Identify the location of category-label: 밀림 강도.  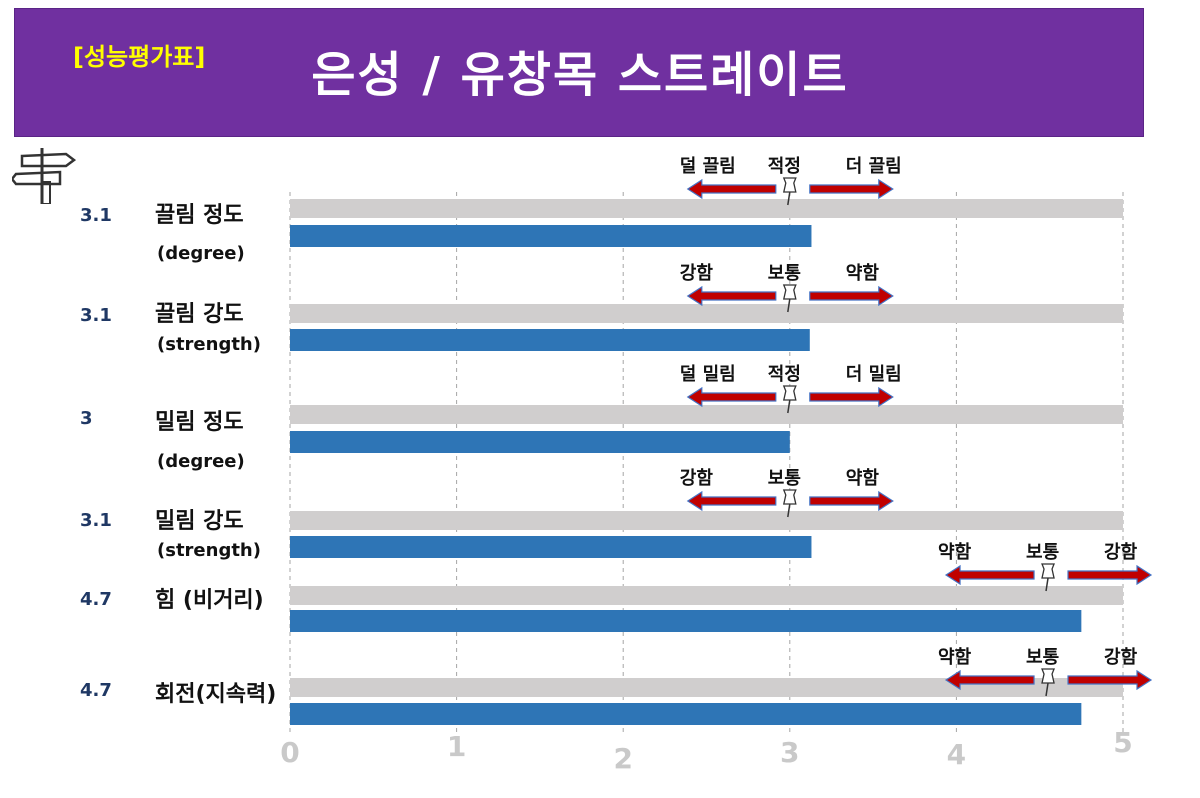
(199, 521).